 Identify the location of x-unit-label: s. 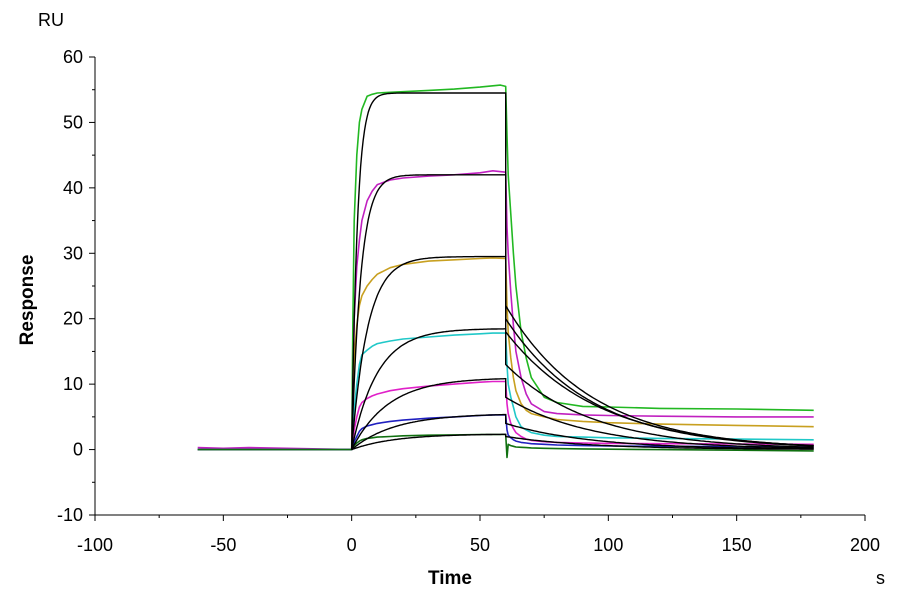
(880, 578).